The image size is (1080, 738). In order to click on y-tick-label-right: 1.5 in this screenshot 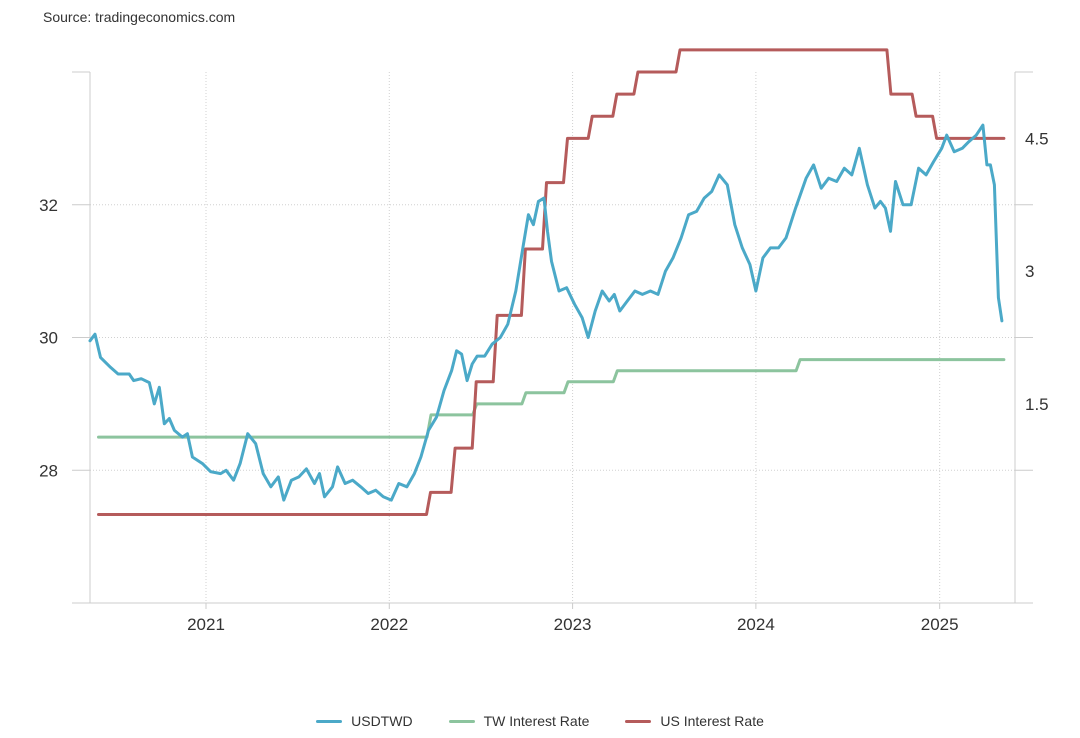, I will do `click(1037, 404)`.